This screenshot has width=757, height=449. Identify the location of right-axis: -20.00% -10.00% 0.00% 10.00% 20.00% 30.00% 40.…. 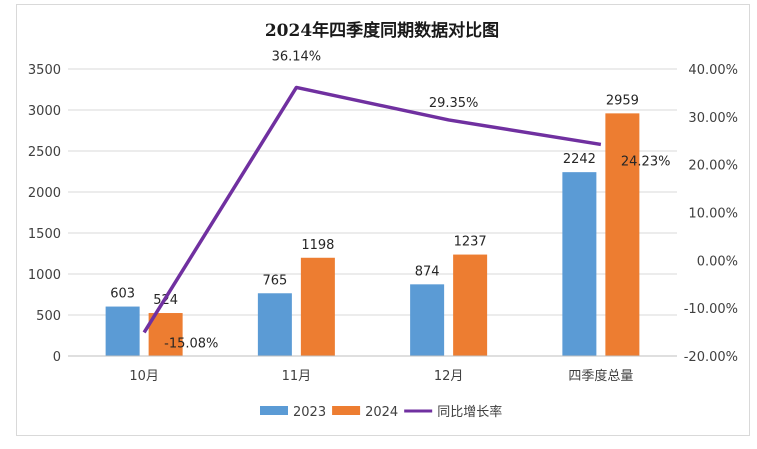
(711, 214).